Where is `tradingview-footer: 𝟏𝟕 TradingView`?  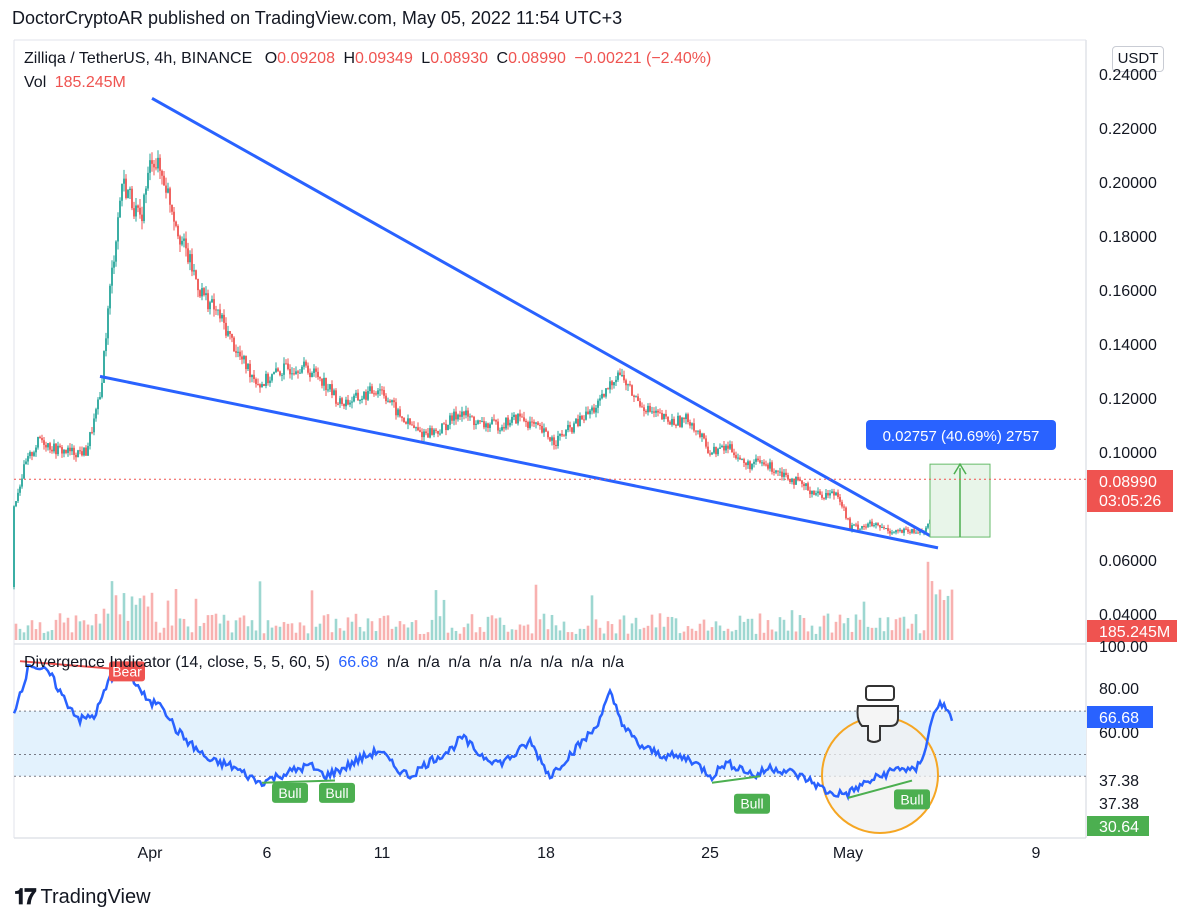
tradingview-footer: 𝟏𝟕 TradingView is located at coordinates (82, 897).